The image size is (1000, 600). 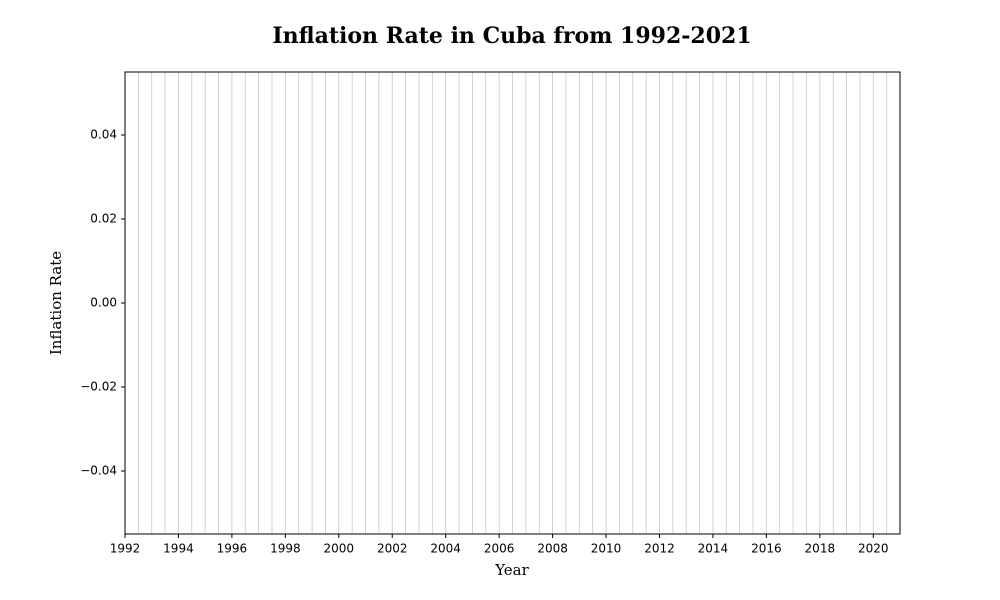 What do you see at coordinates (232, 549) in the screenshot?
I see `x-tick-label: 1996` at bounding box center [232, 549].